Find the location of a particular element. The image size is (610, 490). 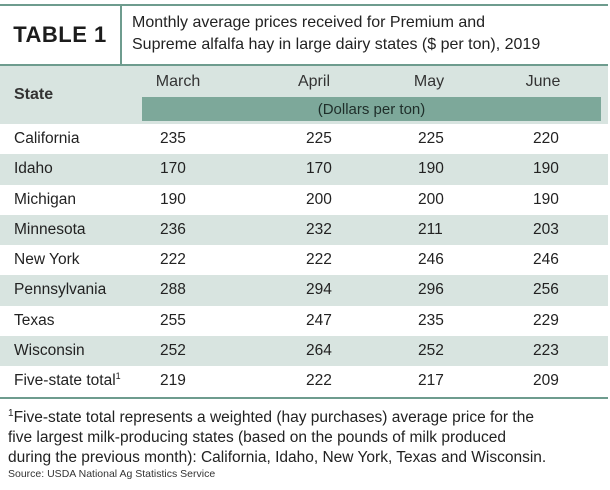

april-cell: 264 is located at coordinates (319, 351).